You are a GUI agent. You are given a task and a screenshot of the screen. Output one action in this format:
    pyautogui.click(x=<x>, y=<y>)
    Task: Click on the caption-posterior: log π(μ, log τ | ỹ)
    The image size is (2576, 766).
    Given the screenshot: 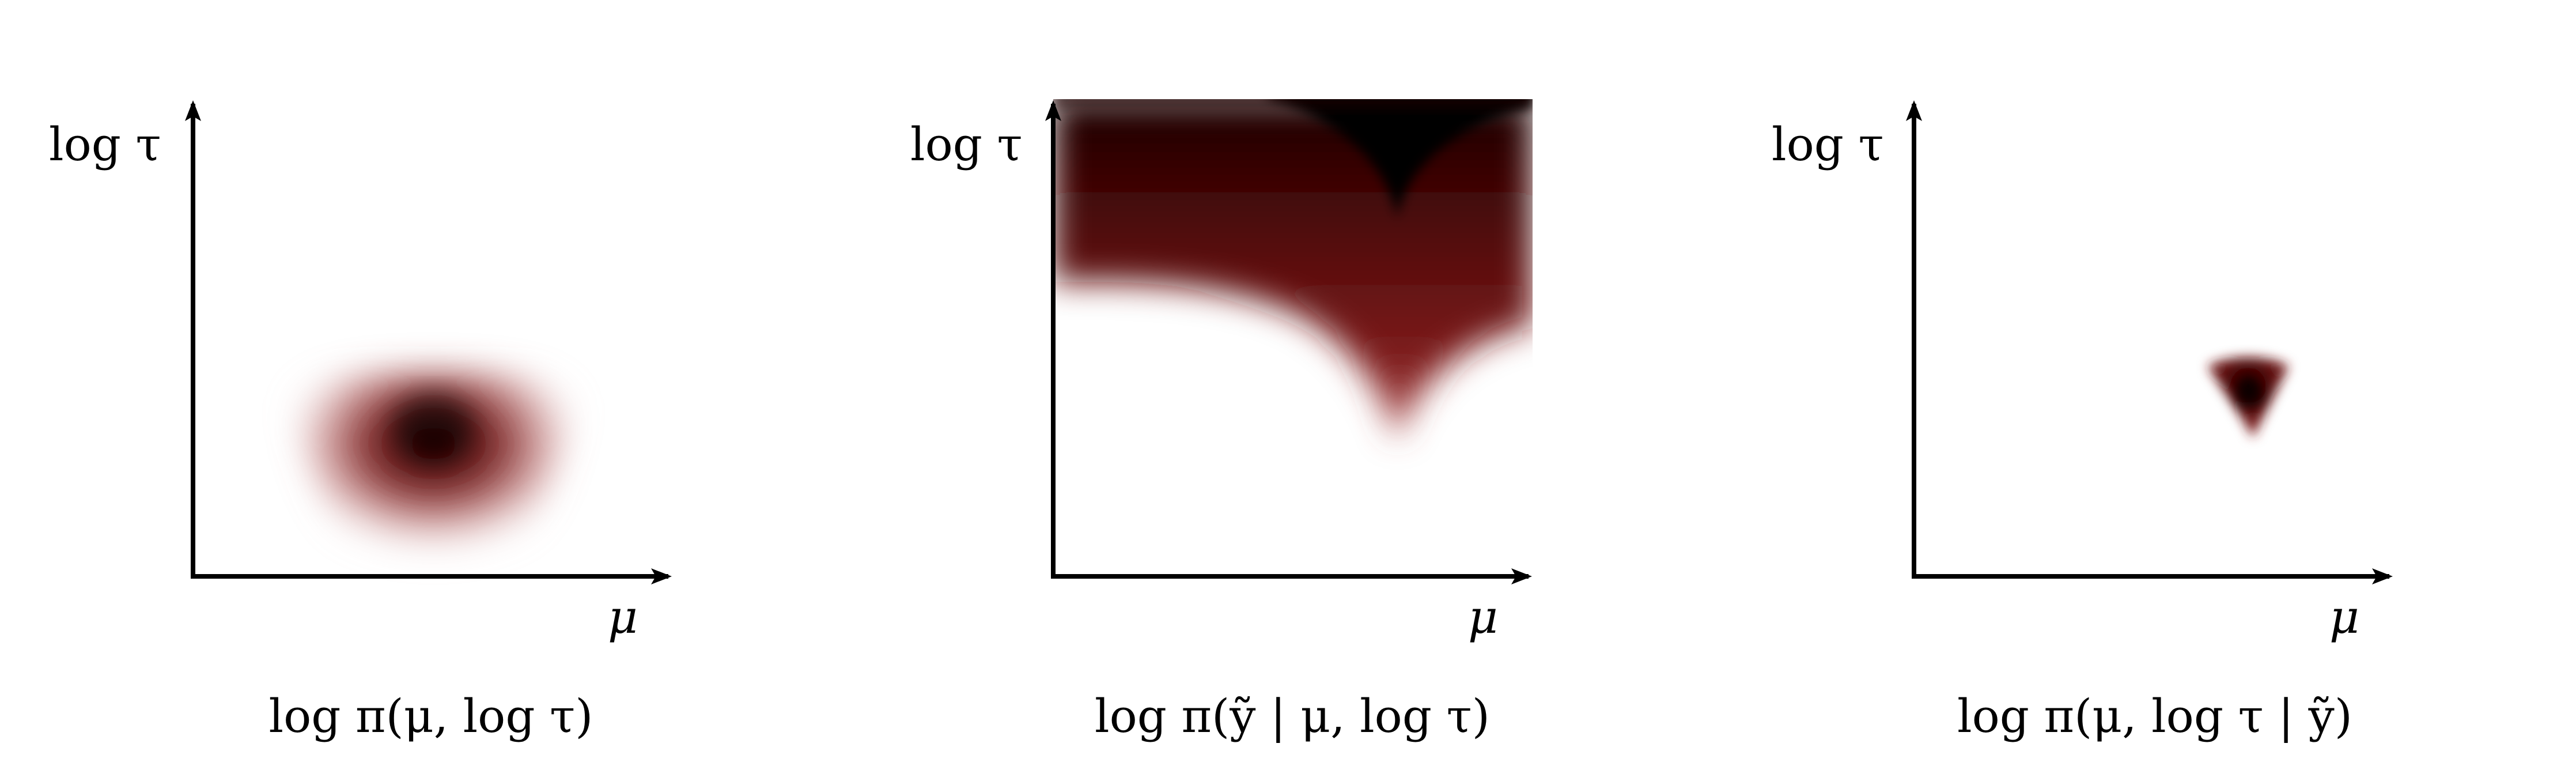 What is the action you would take?
    pyautogui.click(x=2154, y=716)
    